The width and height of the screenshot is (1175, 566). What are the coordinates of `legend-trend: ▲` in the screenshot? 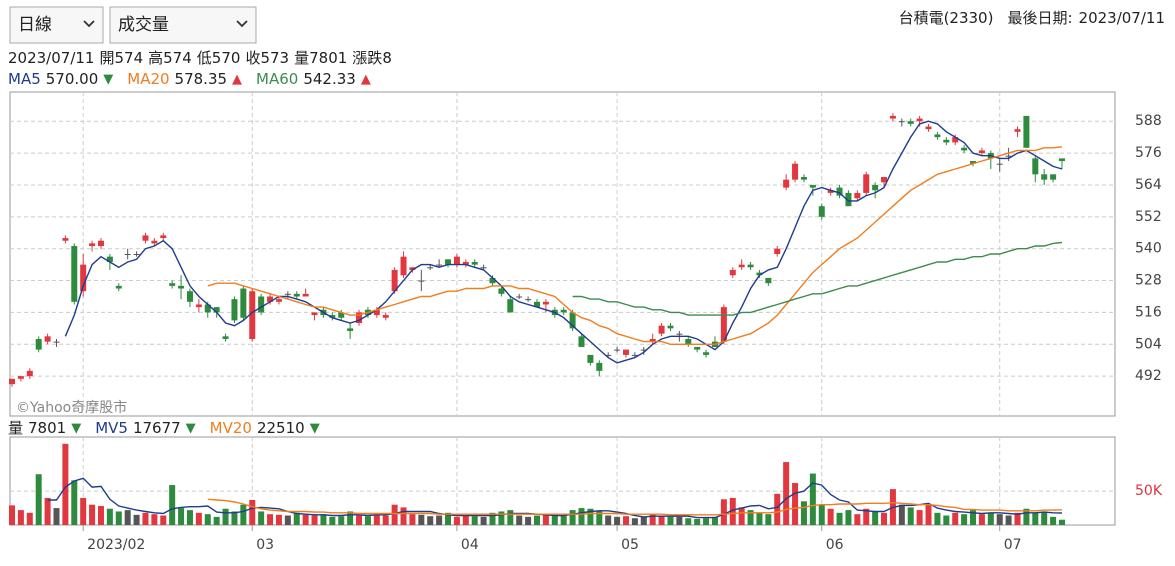 It's located at (237, 79).